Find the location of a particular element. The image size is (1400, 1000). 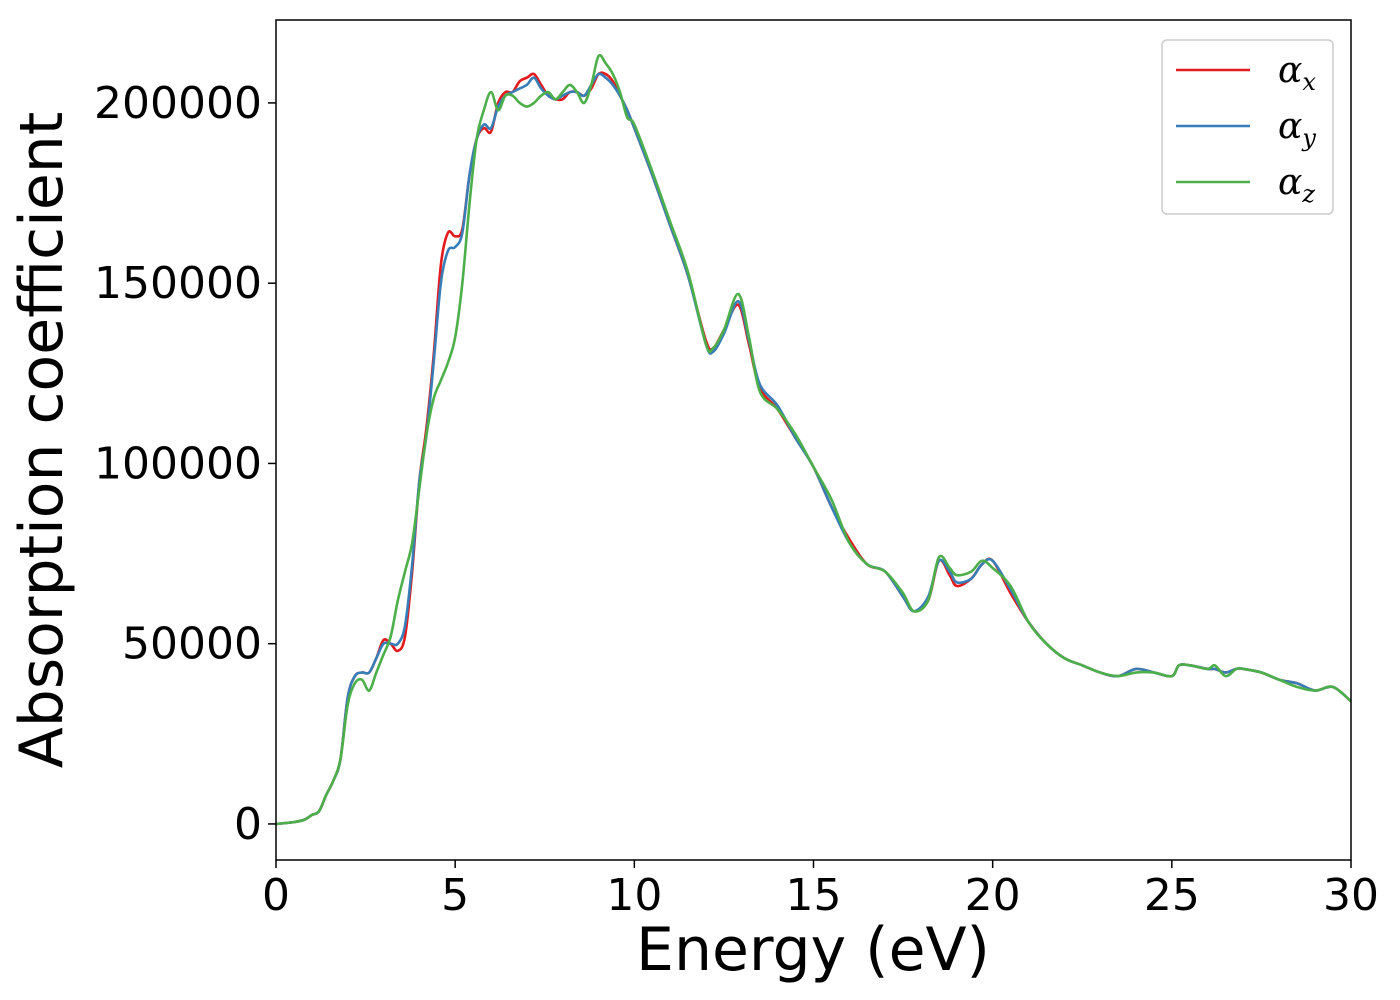

x-tick-label: 0 is located at coordinates (276, 895).